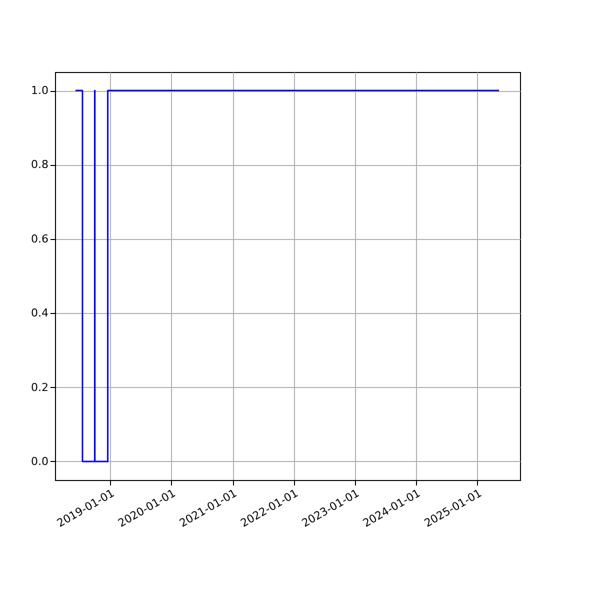 The image size is (600, 600). Describe the element at coordinates (39, 239) in the screenshot. I see `y-tick-label: 0.6` at that location.